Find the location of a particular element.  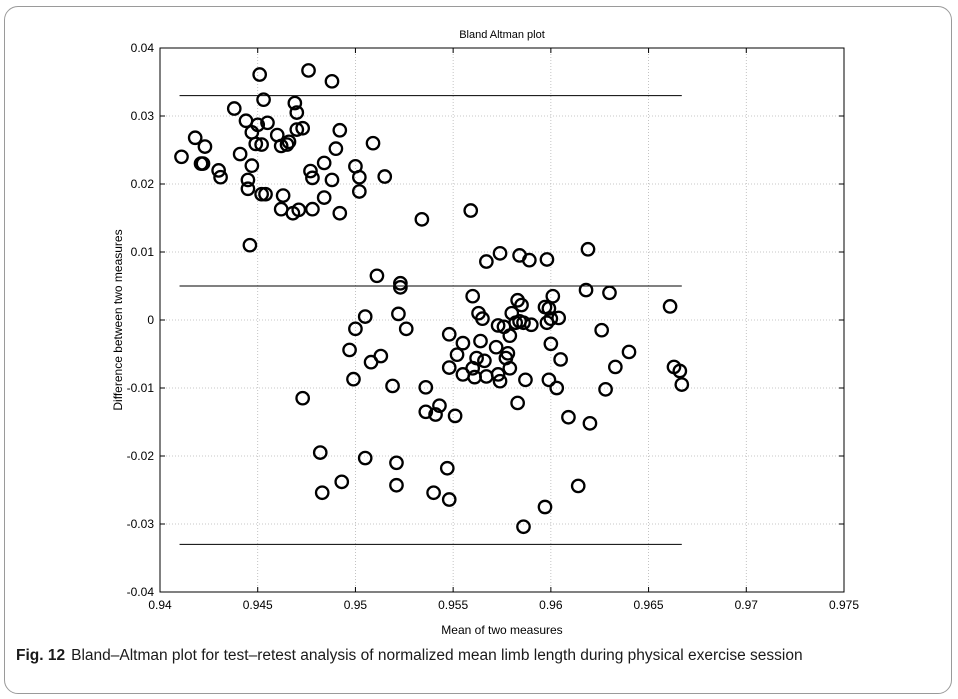

x-tick-label: 0.96 is located at coordinates (551, 605).